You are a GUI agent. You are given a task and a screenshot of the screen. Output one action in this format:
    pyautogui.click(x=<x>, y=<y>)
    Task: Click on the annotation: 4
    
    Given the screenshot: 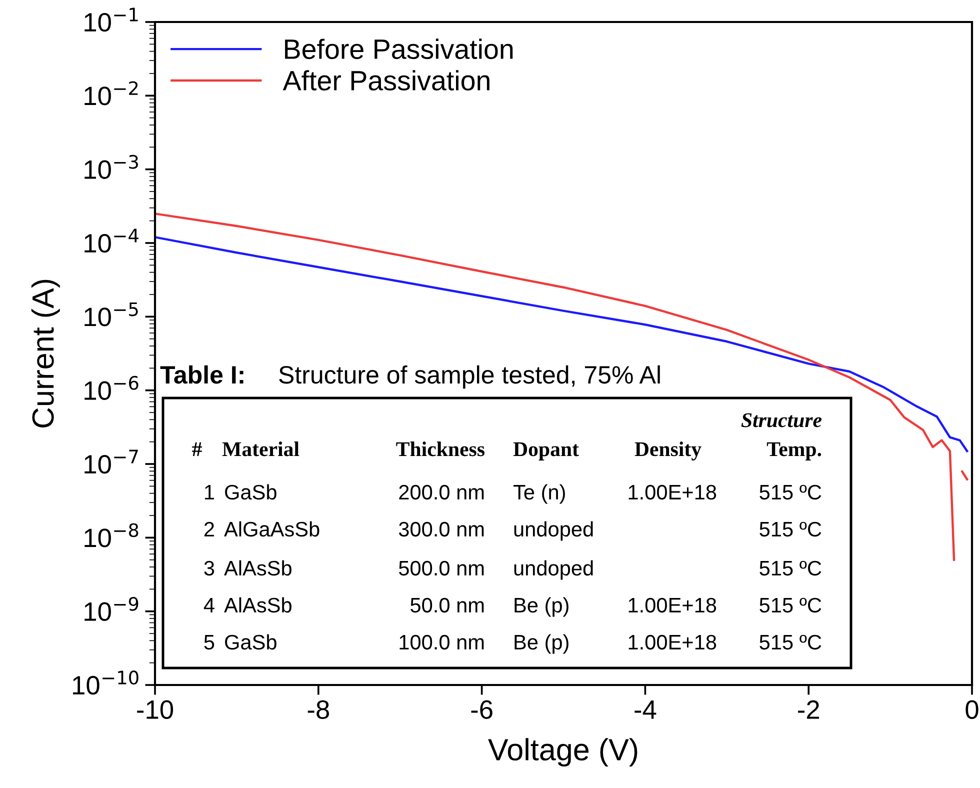 What is the action you would take?
    pyautogui.click(x=209, y=605)
    